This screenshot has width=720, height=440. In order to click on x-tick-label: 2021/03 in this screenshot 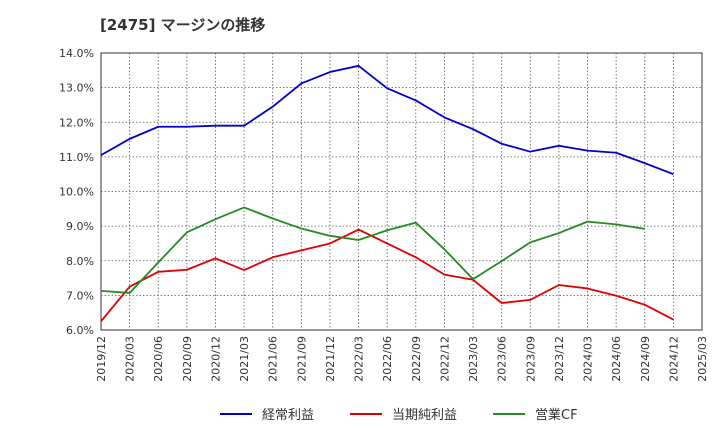, I will do `click(244, 359)`.